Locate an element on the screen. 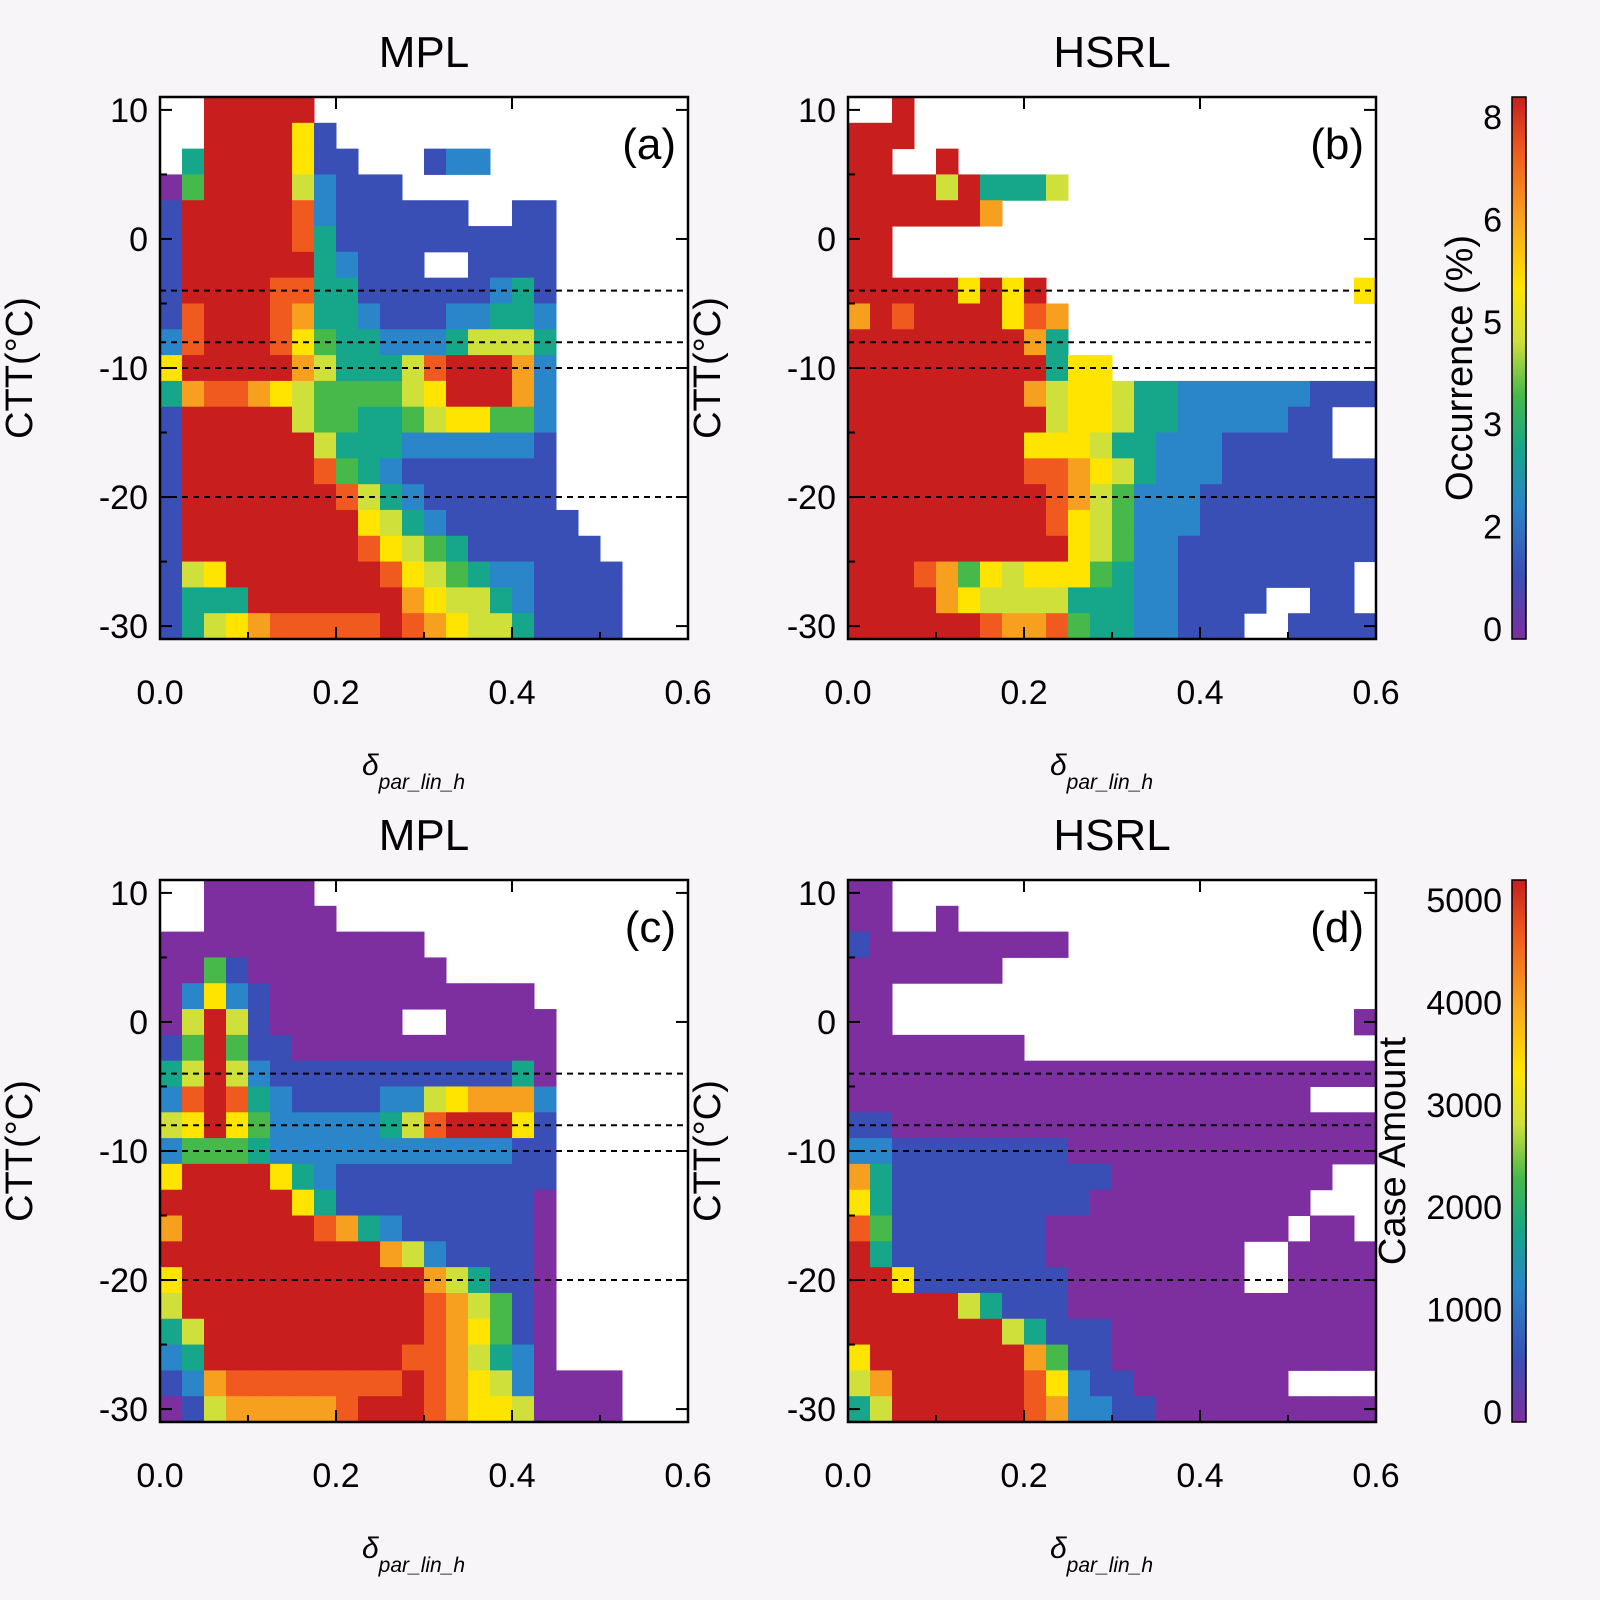  colorbar-tick-label: 8 is located at coordinates (1492, 118).